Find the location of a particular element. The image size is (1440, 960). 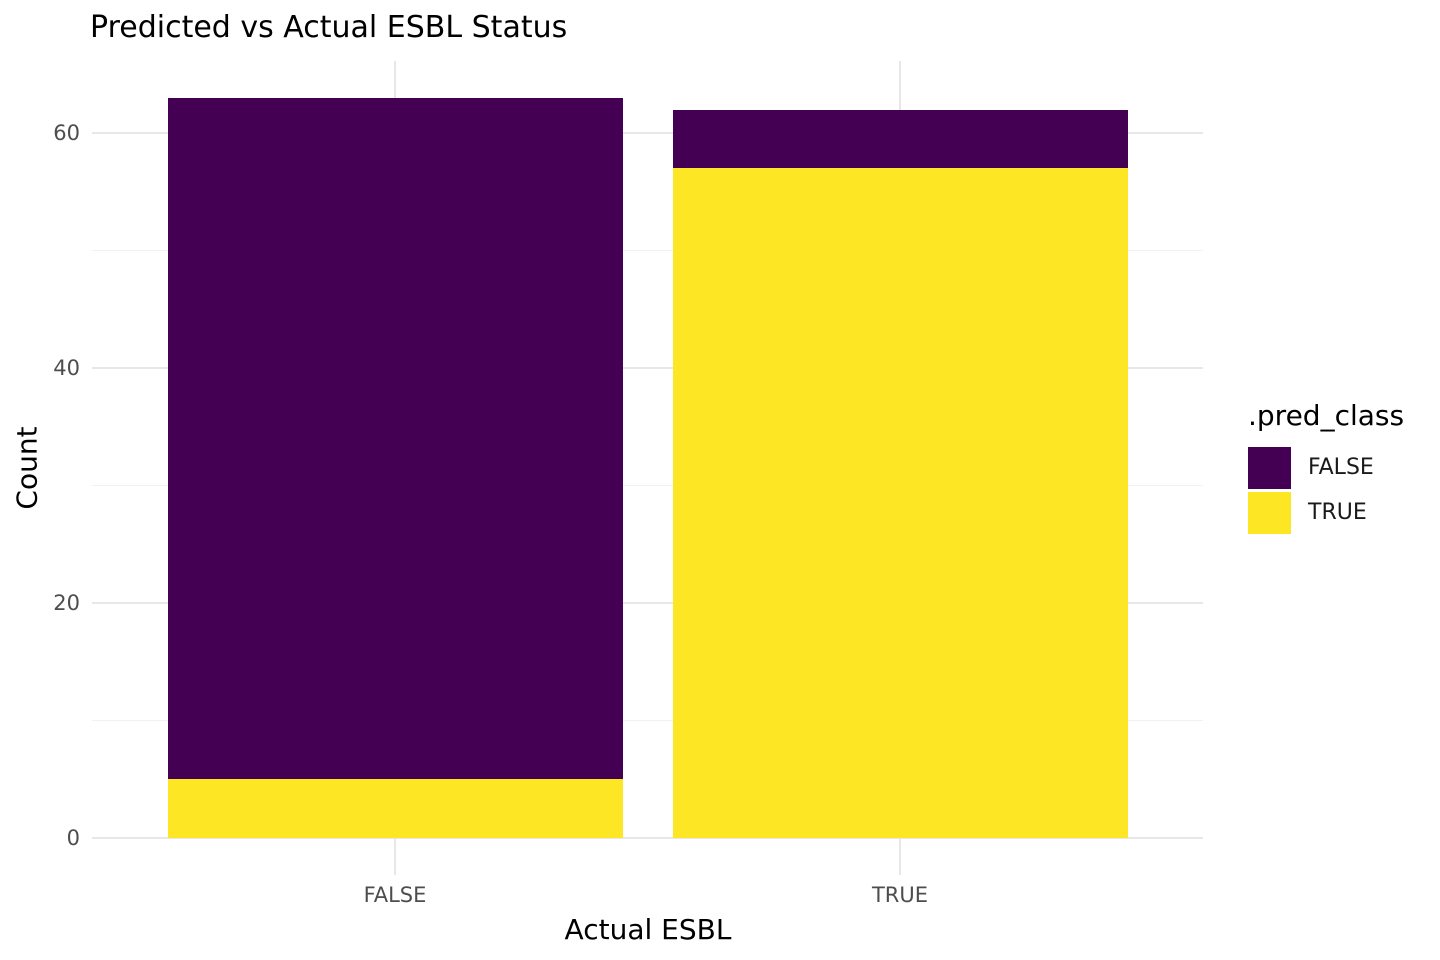

x-axis-title: Actual ESBL is located at coordinates (648, 929).